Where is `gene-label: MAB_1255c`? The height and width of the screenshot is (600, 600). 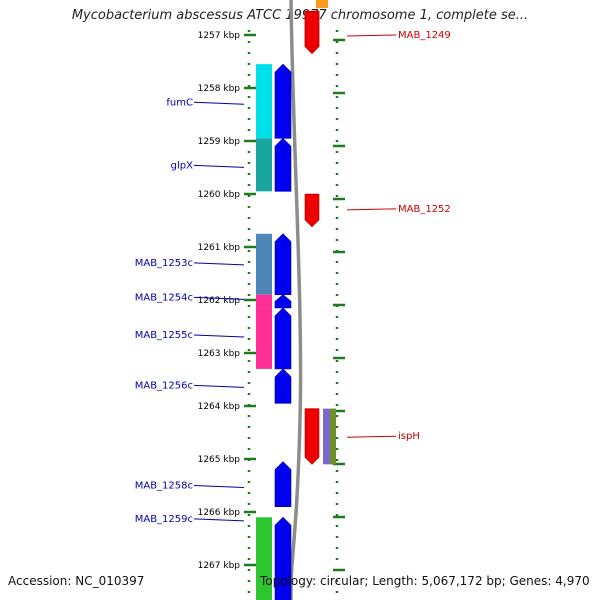
gene-label: MAB_1255c is located at coordinates (164, 335).